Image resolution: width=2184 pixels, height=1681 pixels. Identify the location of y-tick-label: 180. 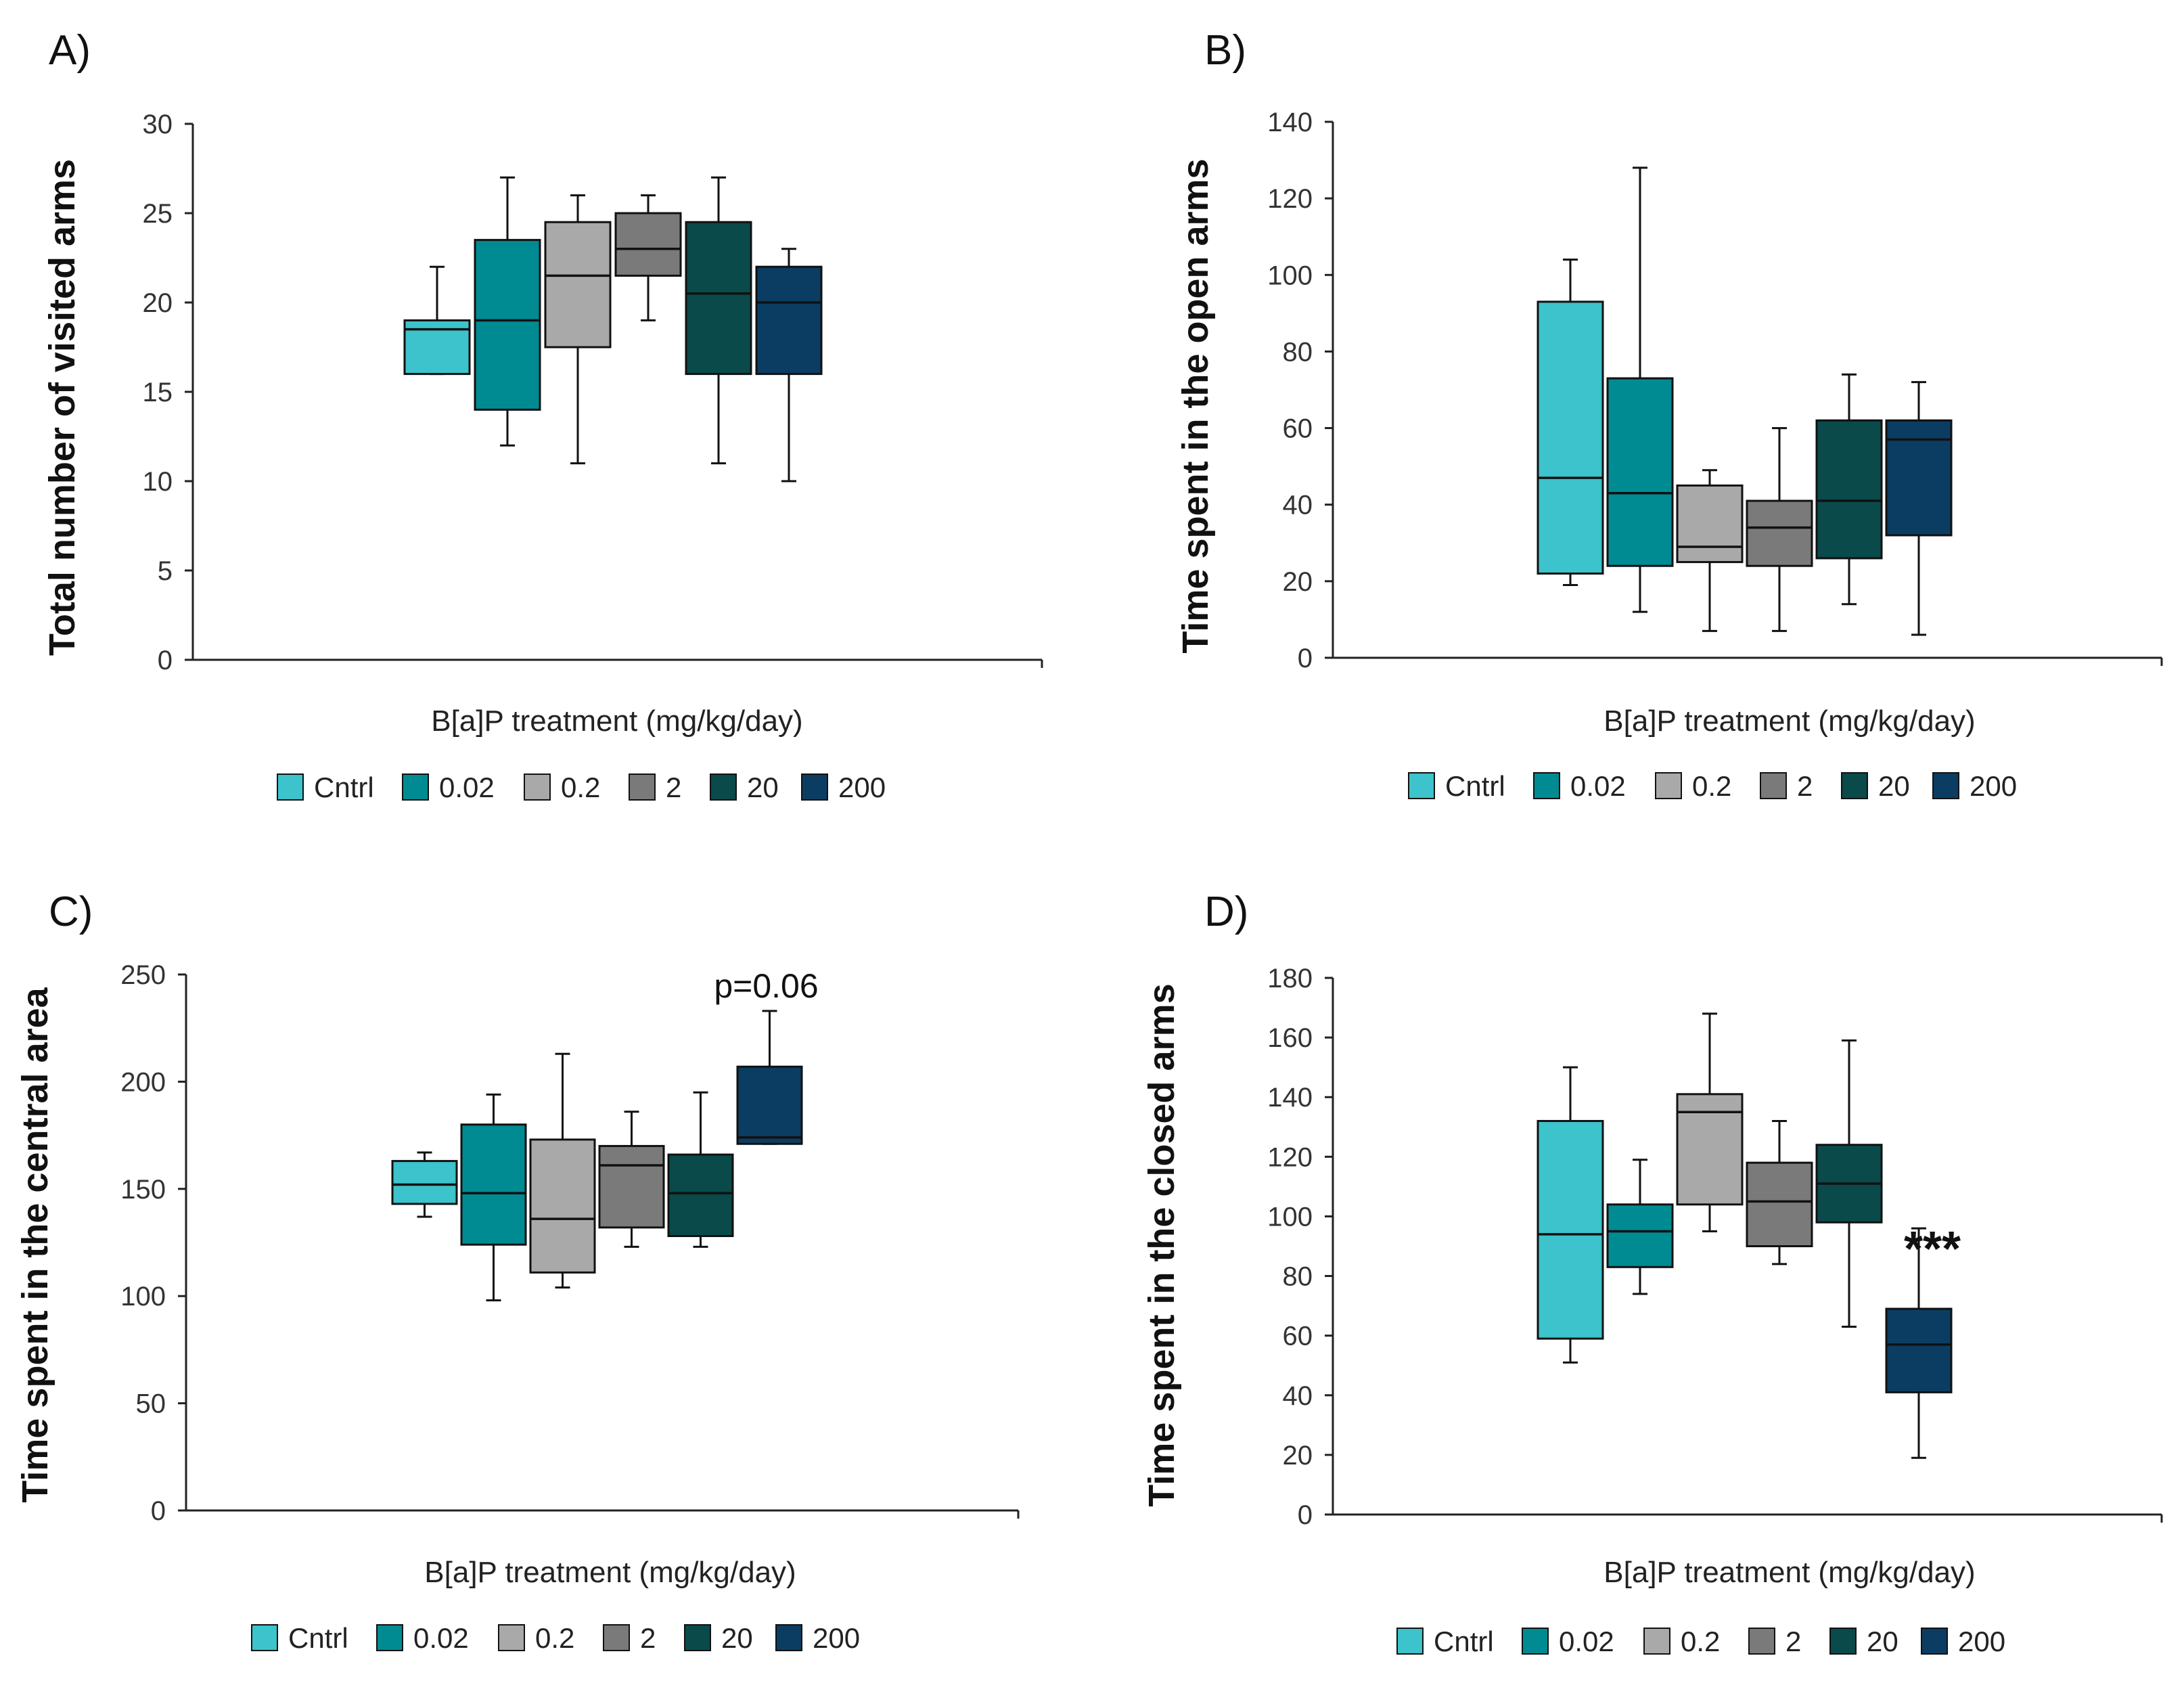
(1290, 979).